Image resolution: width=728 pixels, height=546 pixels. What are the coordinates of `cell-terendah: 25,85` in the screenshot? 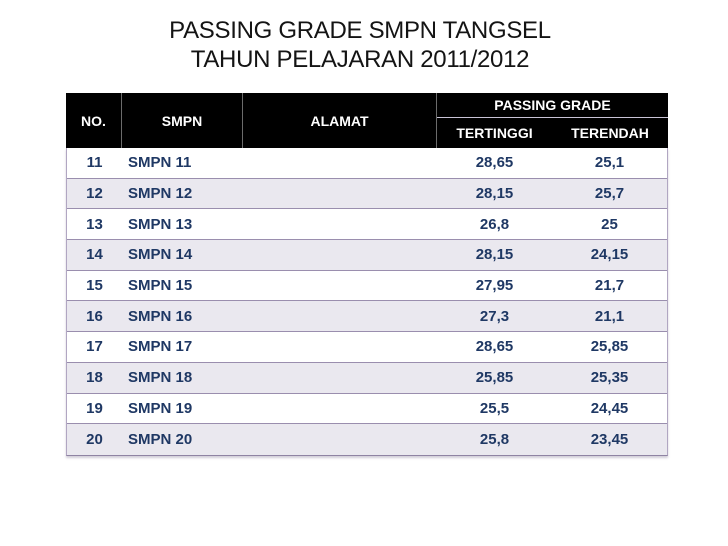 It's located at (609, 347).